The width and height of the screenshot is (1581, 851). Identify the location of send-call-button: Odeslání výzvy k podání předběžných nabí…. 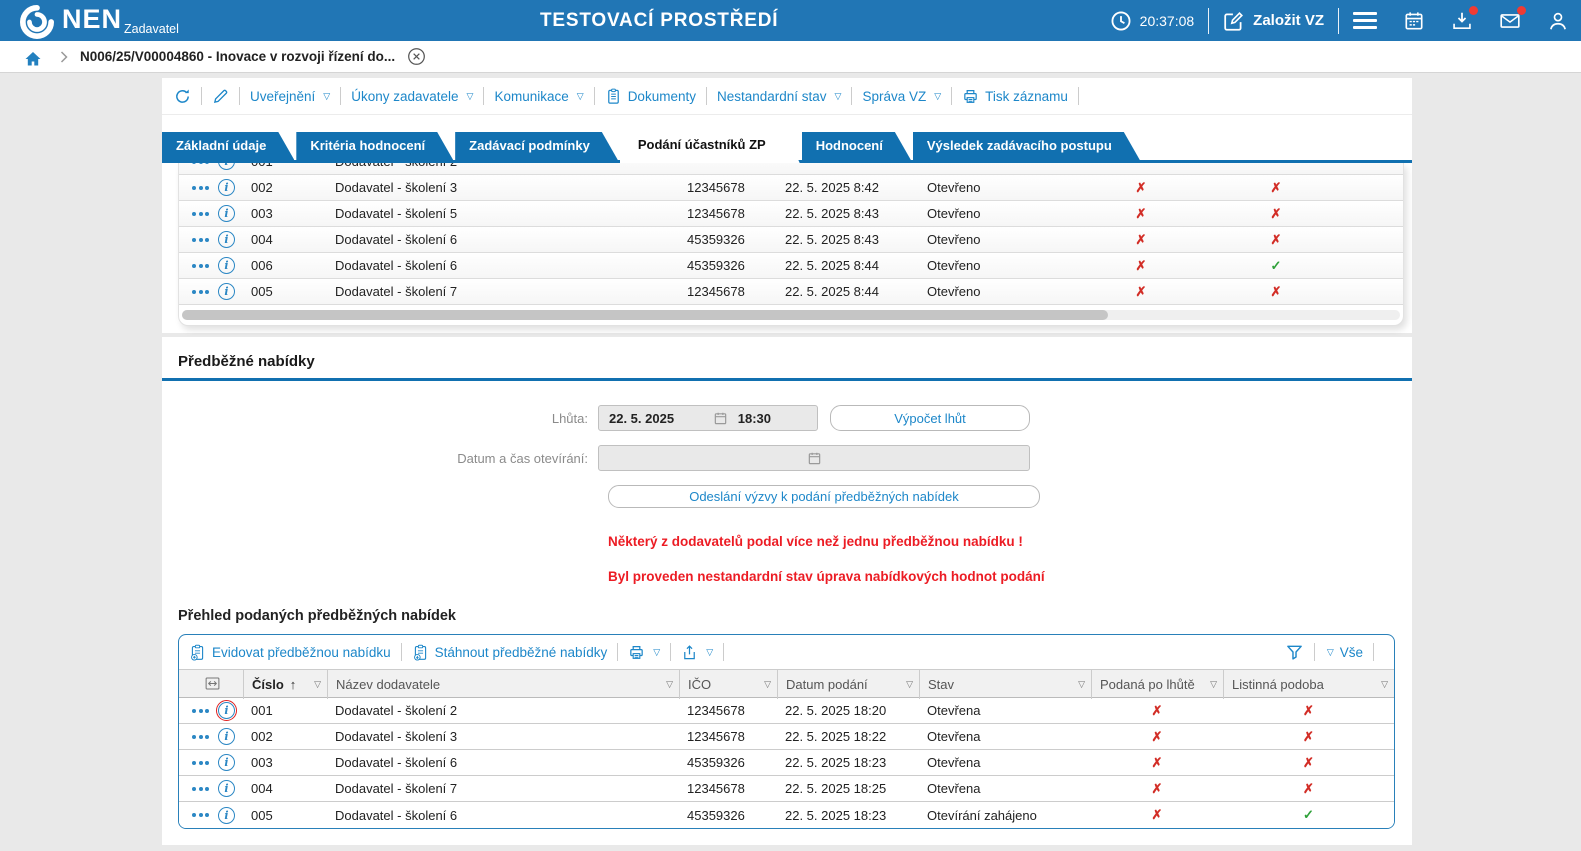
(824, 496).